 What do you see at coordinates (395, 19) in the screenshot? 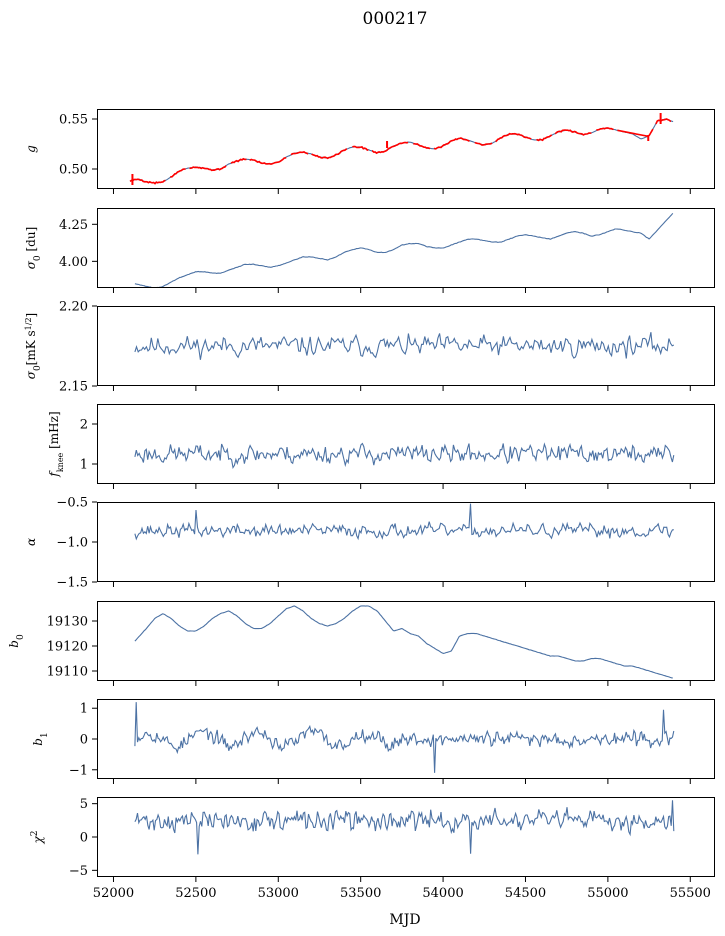
I see `figure-title: 000217` at bounding box center [395, 19].